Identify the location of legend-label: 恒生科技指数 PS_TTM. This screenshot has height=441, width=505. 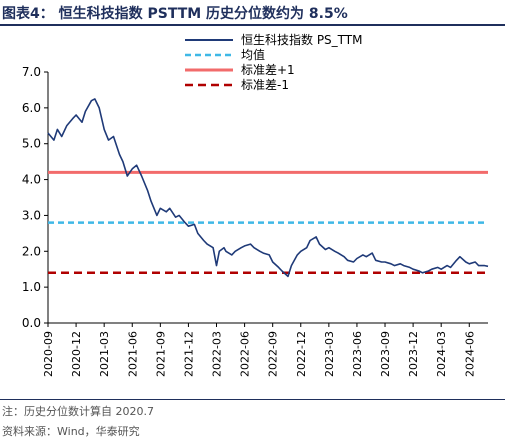
(301, 39).